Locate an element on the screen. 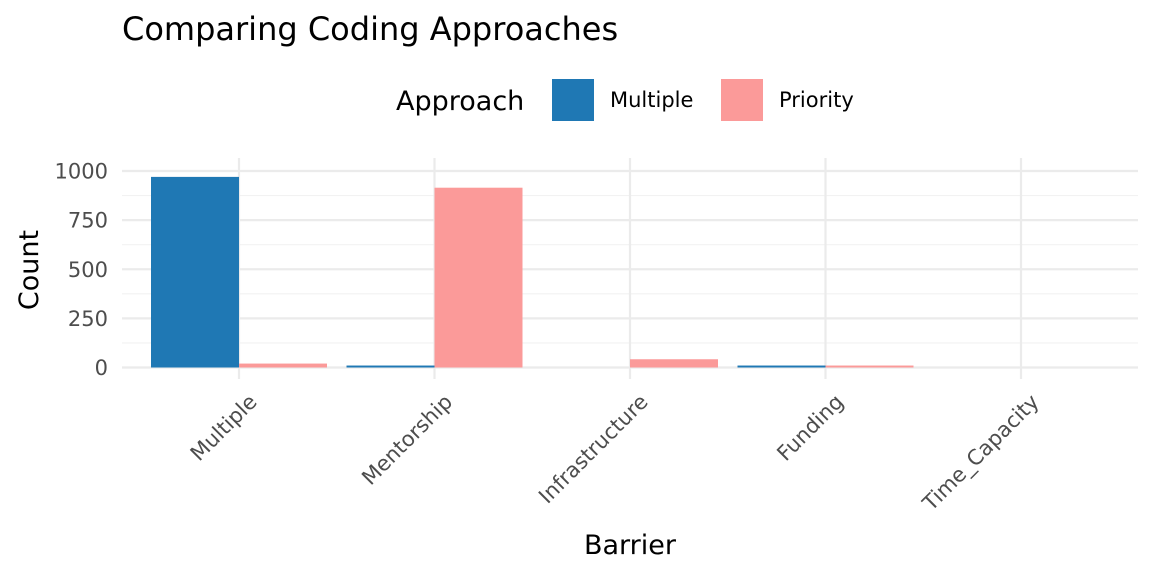 The height and width of the screenshot is (580, 1152). y-tick-label: 0 is located at coordinates (101, 368).